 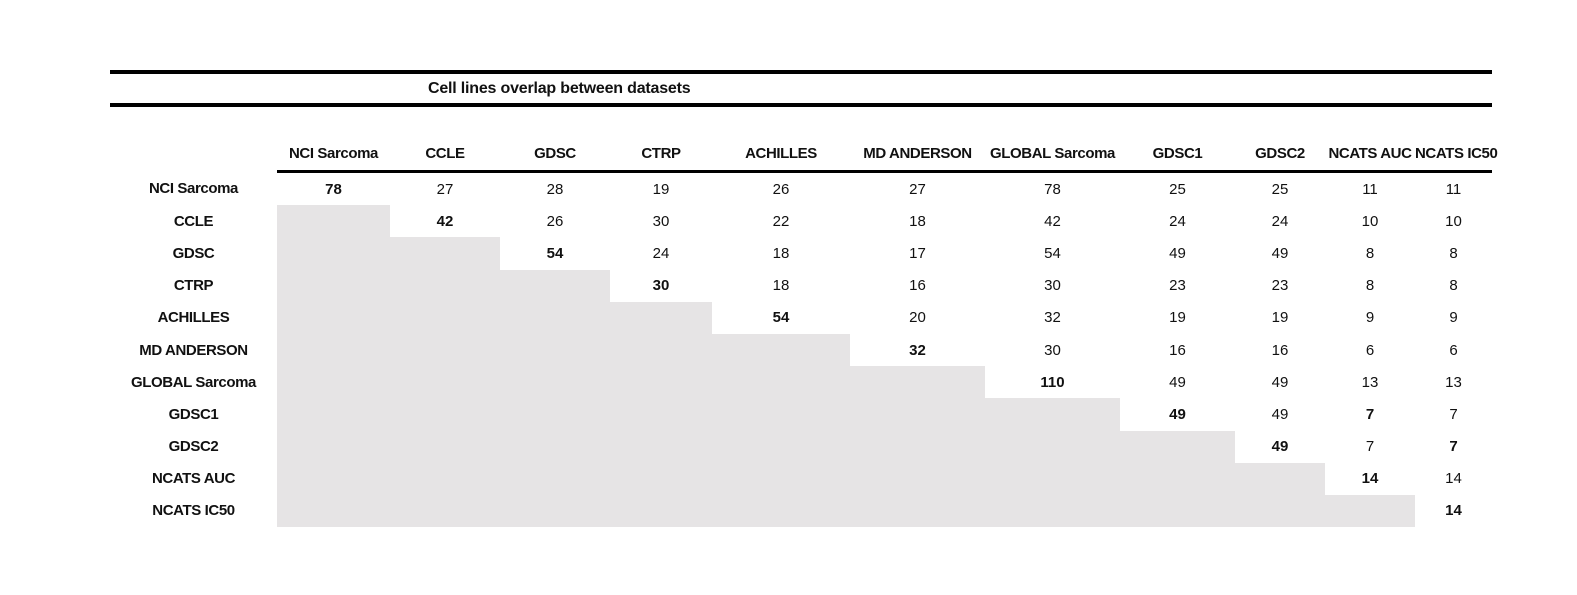 What do you see at coordinates (917, 350) in the screenshot?
I see `matrix-cell: 32` at bounding box center [917, 350].